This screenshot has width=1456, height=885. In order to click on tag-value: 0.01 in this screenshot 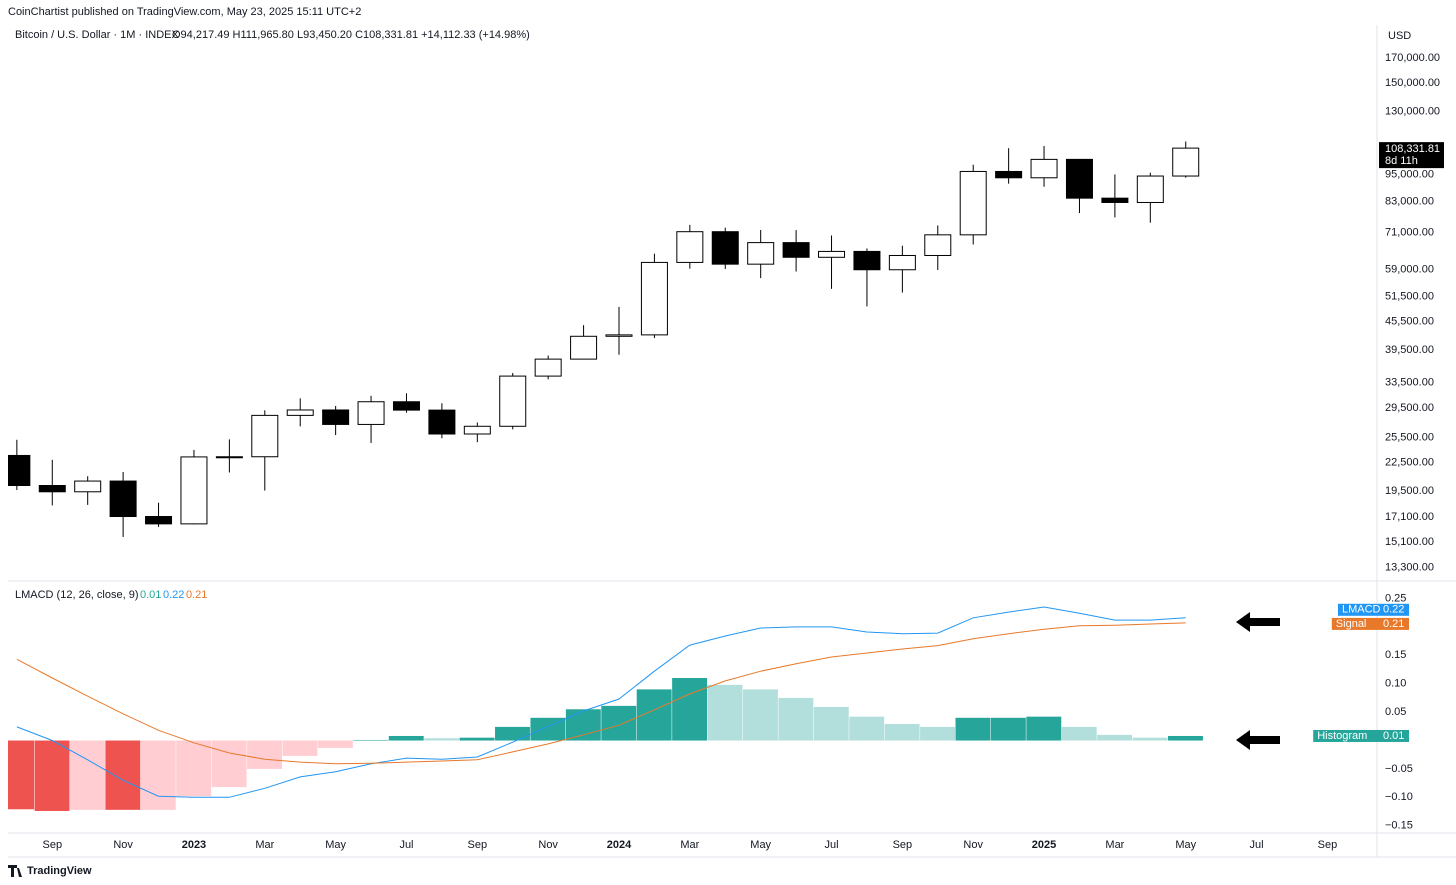, I will do `click(1393, 736)`.